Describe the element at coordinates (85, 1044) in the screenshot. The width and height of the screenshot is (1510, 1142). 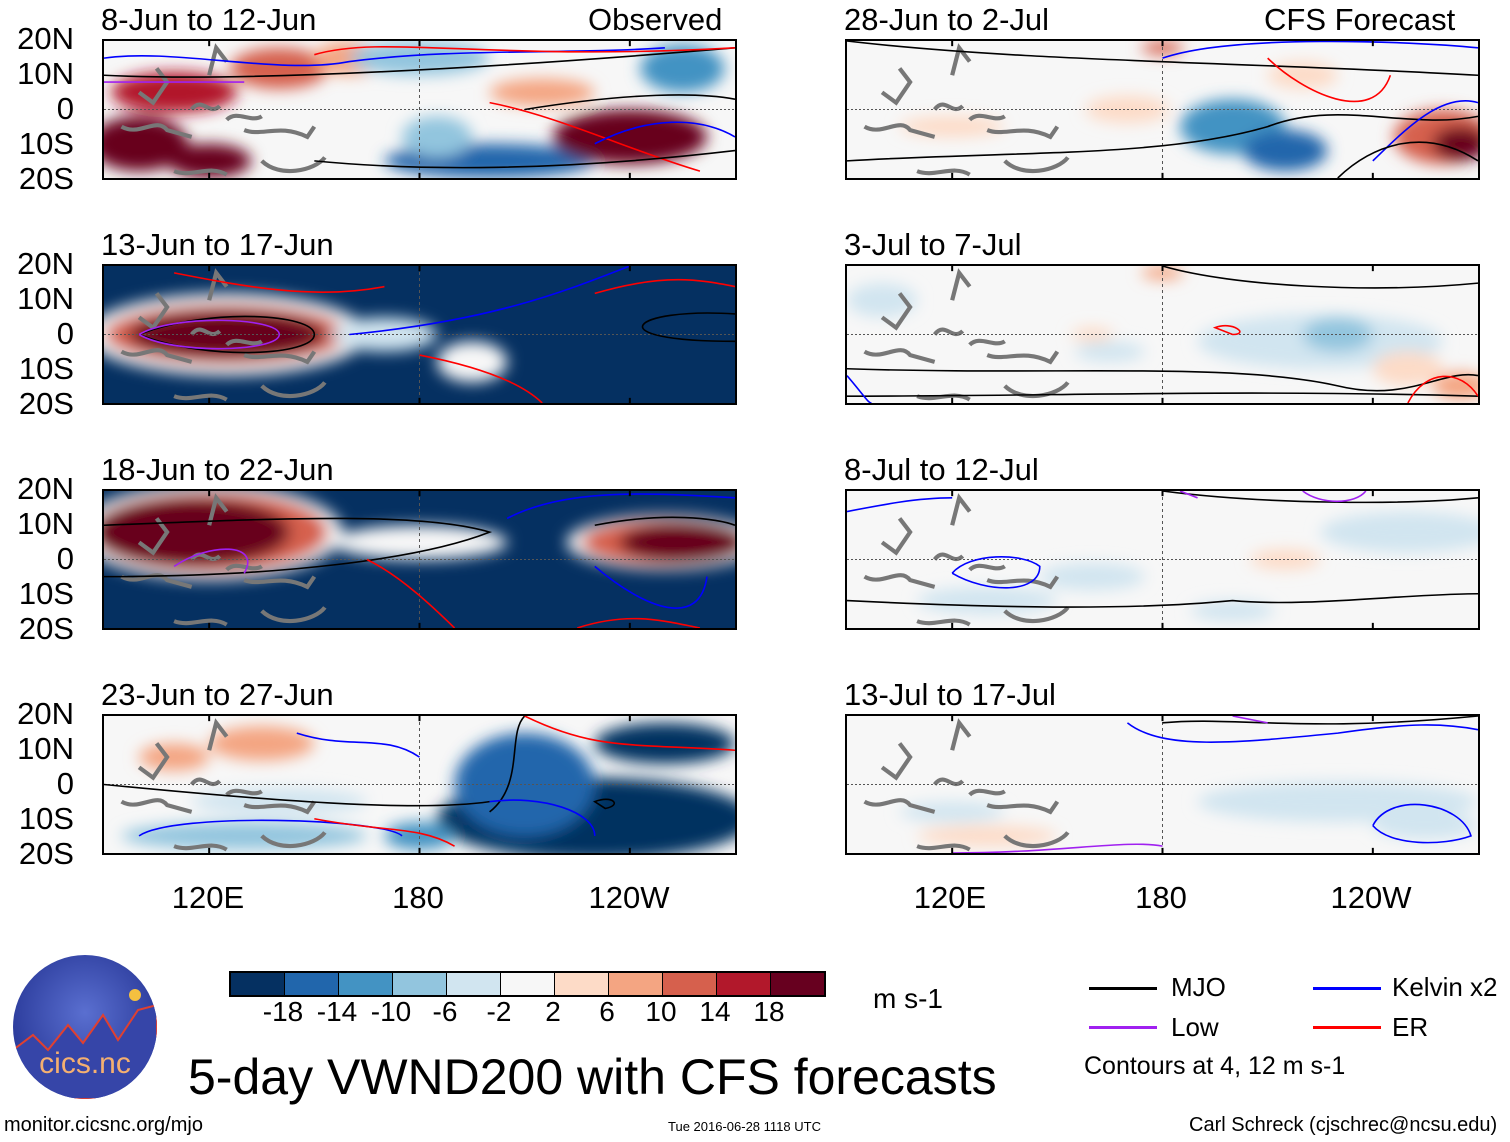
I see `logo-mountains-icon` at that location.